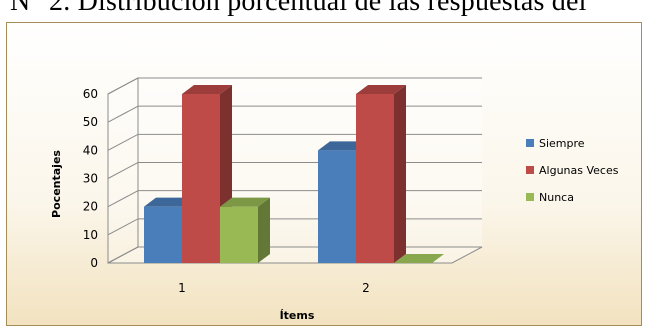  What do you see at coordinates (366, 288) in the screenshot?
I see `x-tick-label: 2` at bounding box center [366, 288].